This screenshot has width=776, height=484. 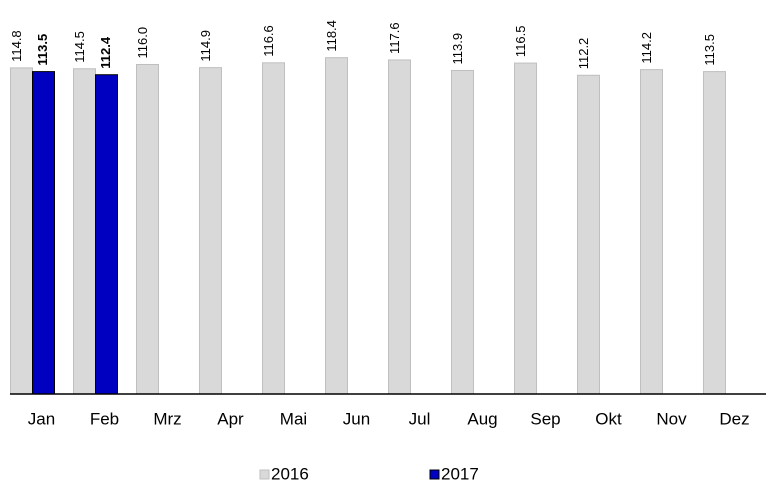 I want to click on x-tick-label: Aug, so click(x=482, y=418).